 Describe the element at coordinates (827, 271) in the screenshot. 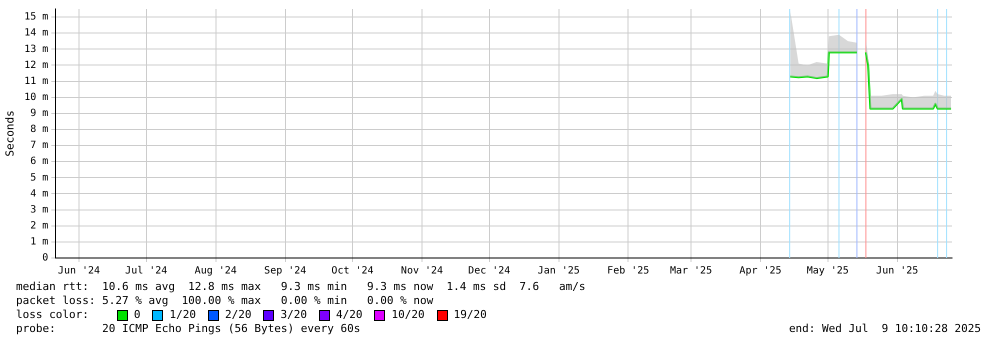

I see `x-tick-label: May '25` at that location.